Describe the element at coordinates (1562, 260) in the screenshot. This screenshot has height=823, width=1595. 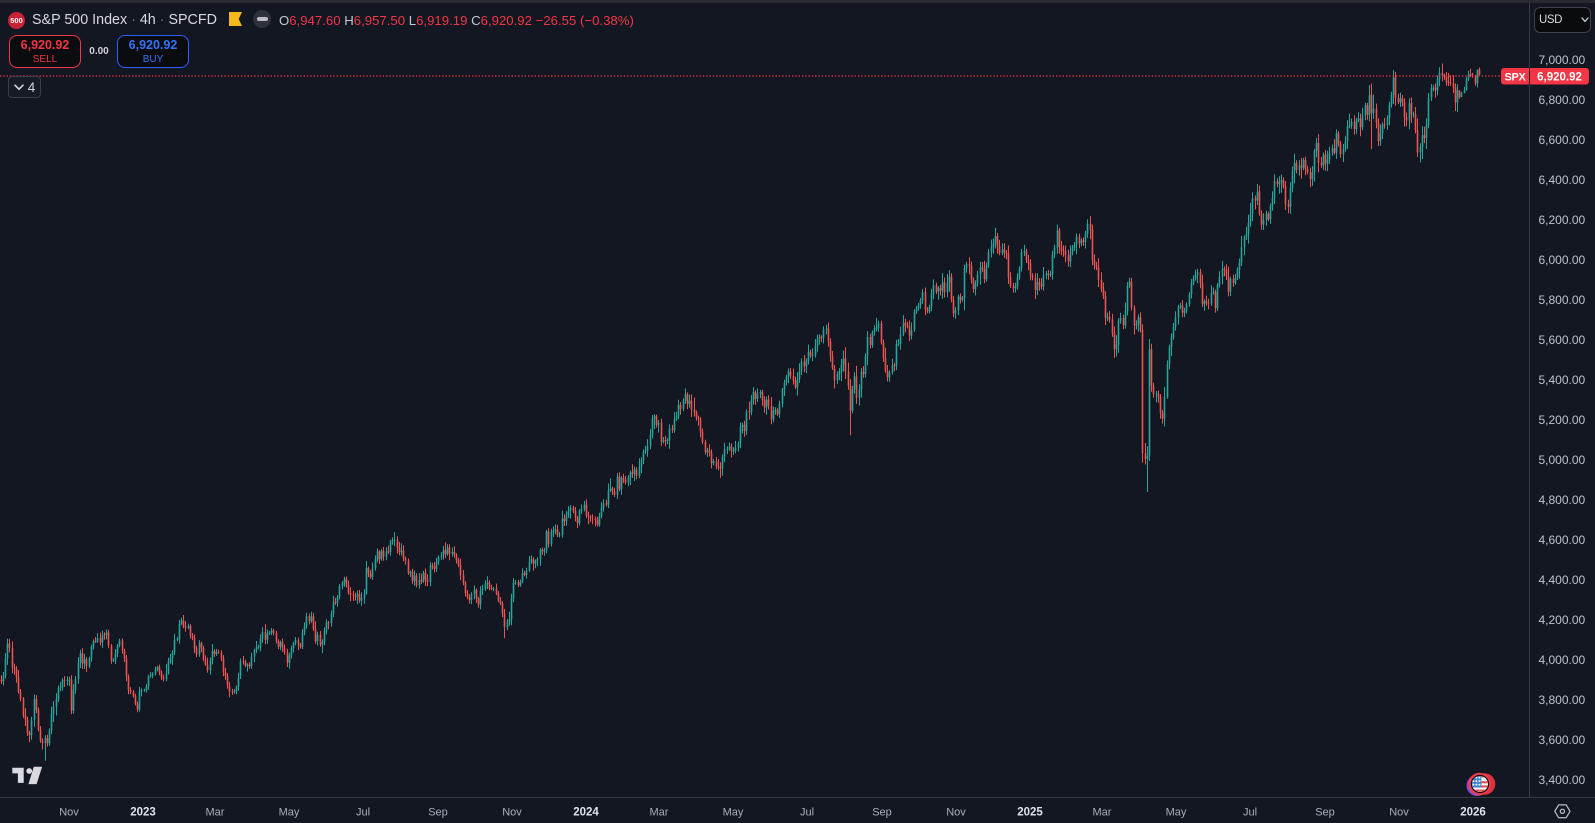
I see `svg-text: 6,000.00` at that location.